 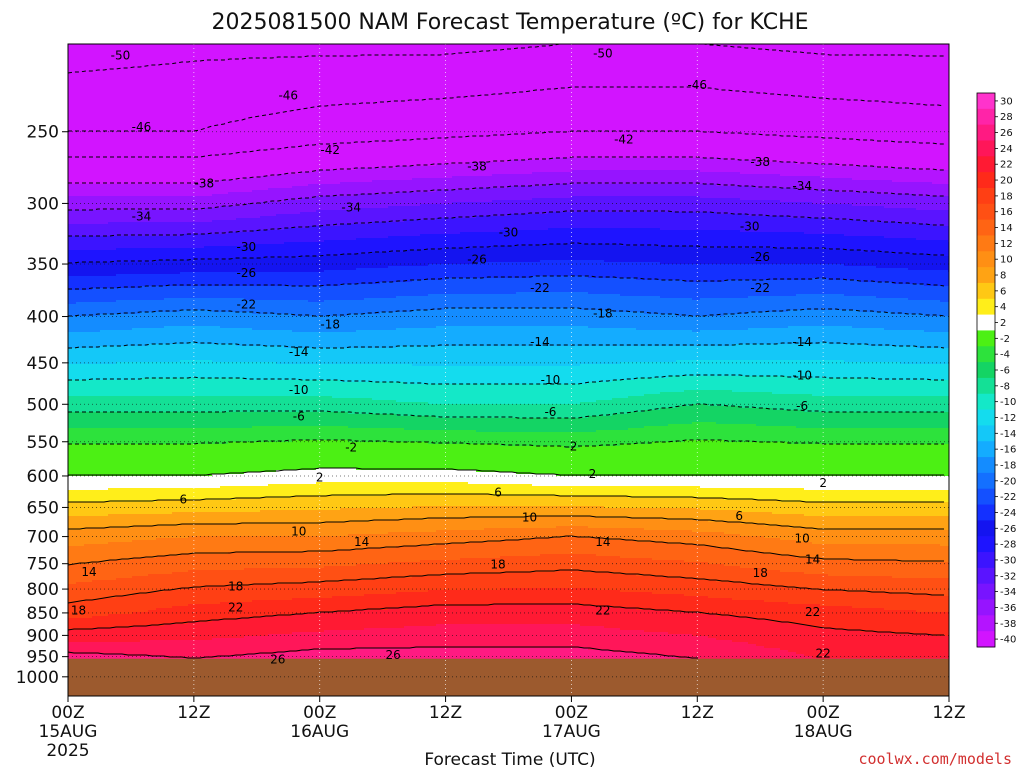 I want to click on colorbar-label: -20, so click(x=1008, y=481).